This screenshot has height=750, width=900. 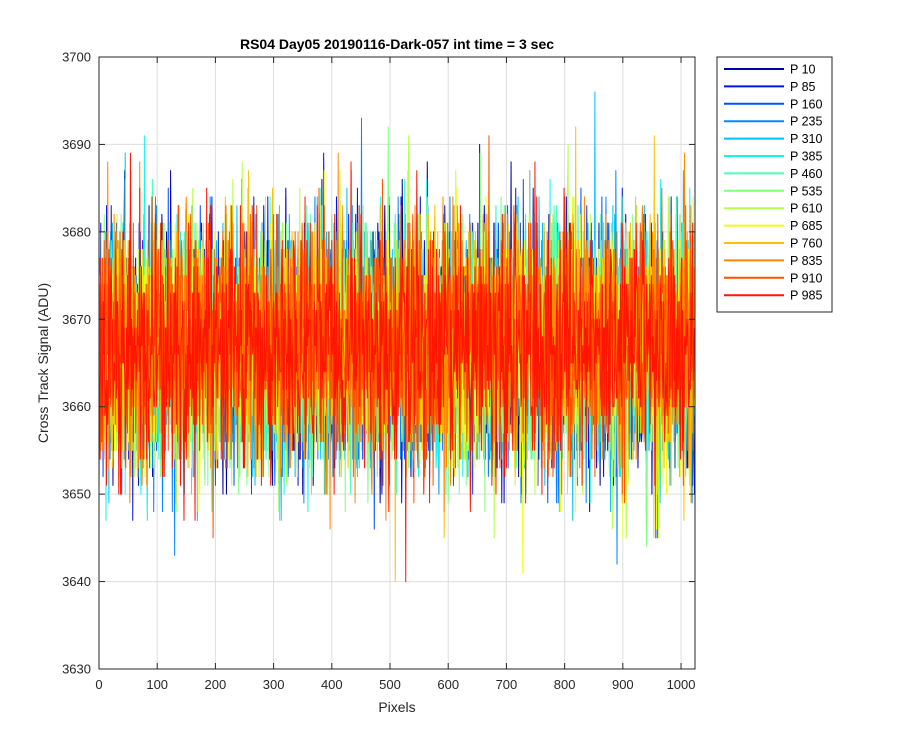 What do you see at coordinates (681, 684) in the screenshot?
I see `x-tick-label: 1000` at bounding box center [681, 684].